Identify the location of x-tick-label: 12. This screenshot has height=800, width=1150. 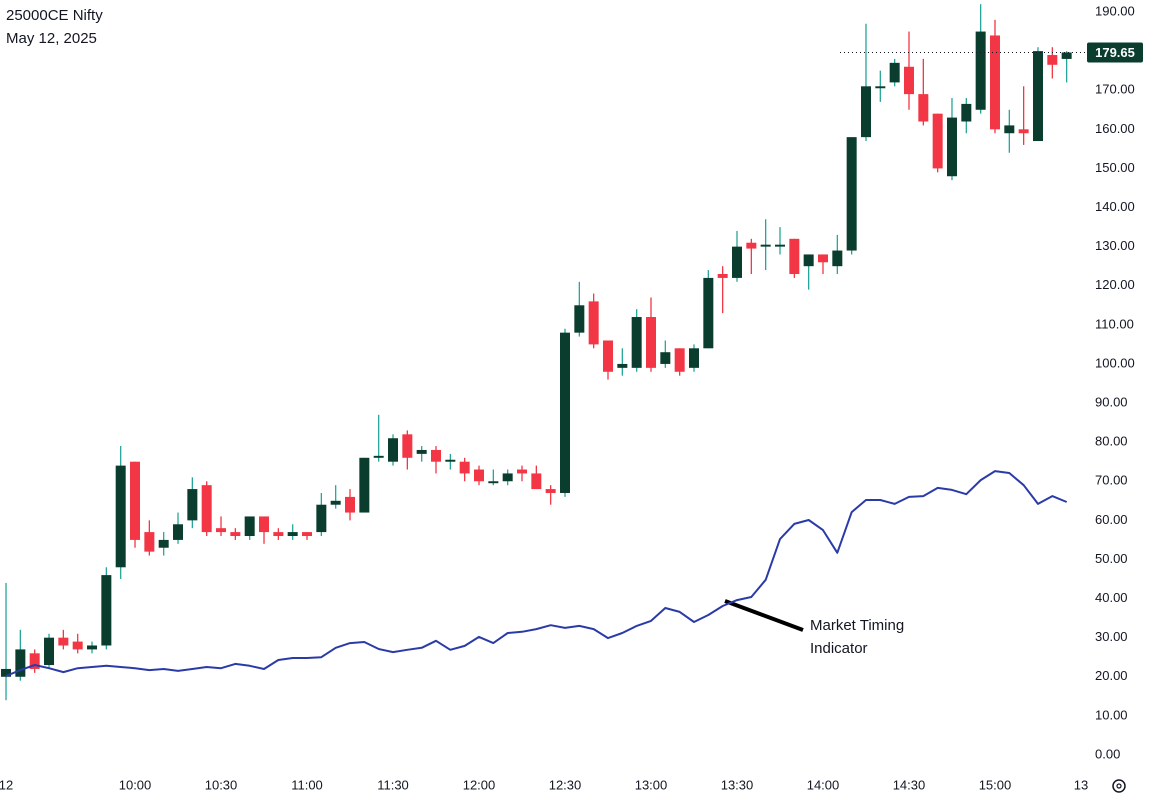
(6, 784).